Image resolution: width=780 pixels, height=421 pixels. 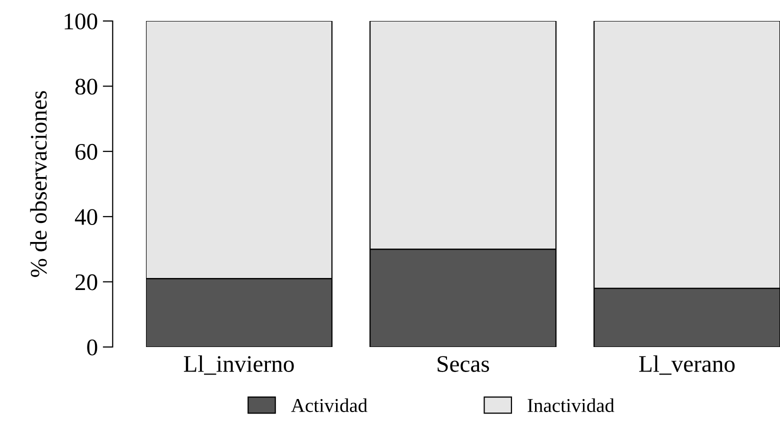 What do you see at coordinates (329, 405) in the screenshot?
I see `legend-label: Actividad` at bounding box center [329, 405].